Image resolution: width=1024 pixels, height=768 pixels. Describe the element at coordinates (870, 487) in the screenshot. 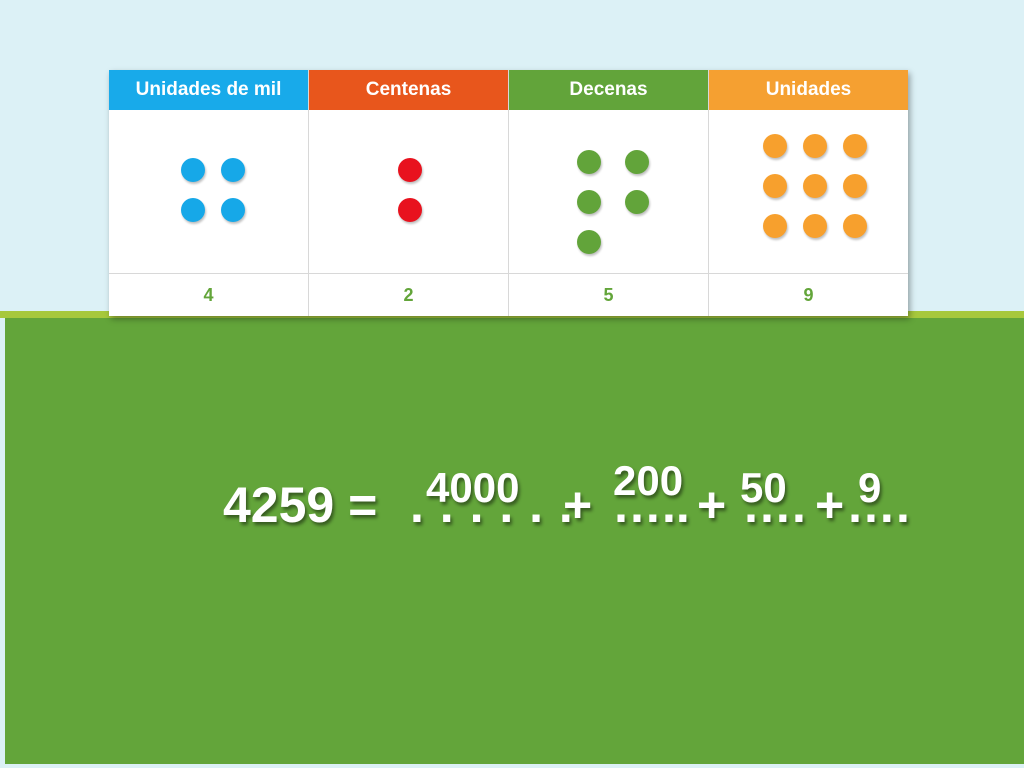

I see `answer-units: 9` at that location.